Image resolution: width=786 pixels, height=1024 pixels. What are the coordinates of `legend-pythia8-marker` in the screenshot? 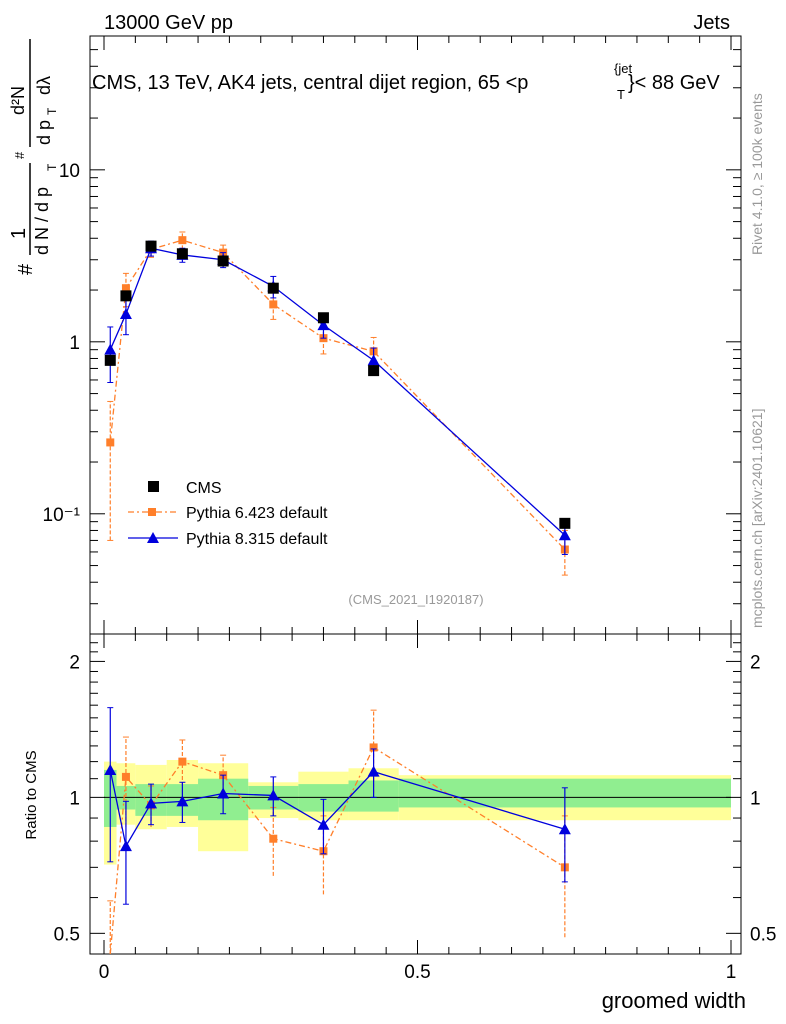 It's located at (153, 537).